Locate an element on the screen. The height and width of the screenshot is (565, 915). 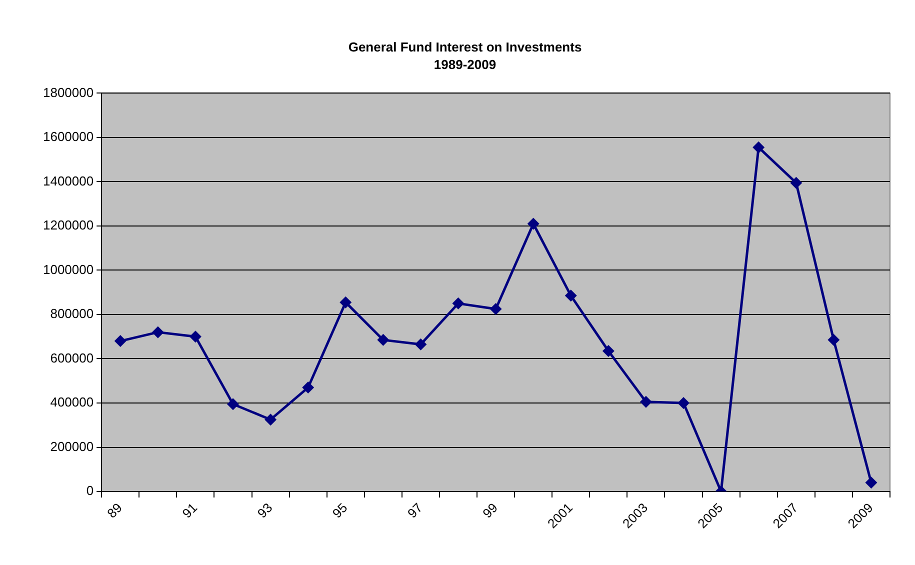
y-tick-label: 600000 is located at coordinates (72, 358).